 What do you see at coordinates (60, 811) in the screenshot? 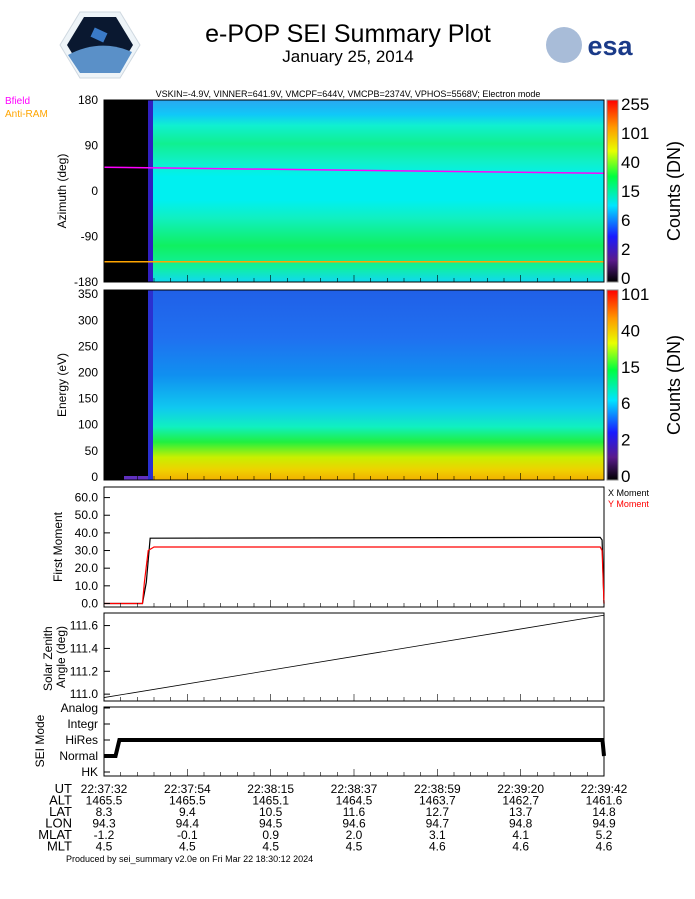
I see `row-label-lat: LAT` at bounding box center [60, 811].